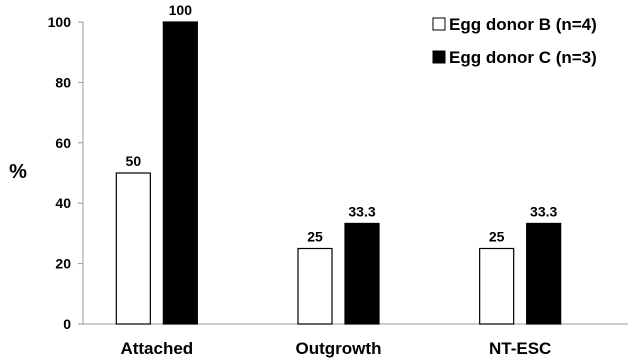 The height and width of the screenshot is (360, 636). What do you see at coordinates (63, 82) in the screenshot?
I see `y-tick-label: 80` at bounding box center [63, 82].